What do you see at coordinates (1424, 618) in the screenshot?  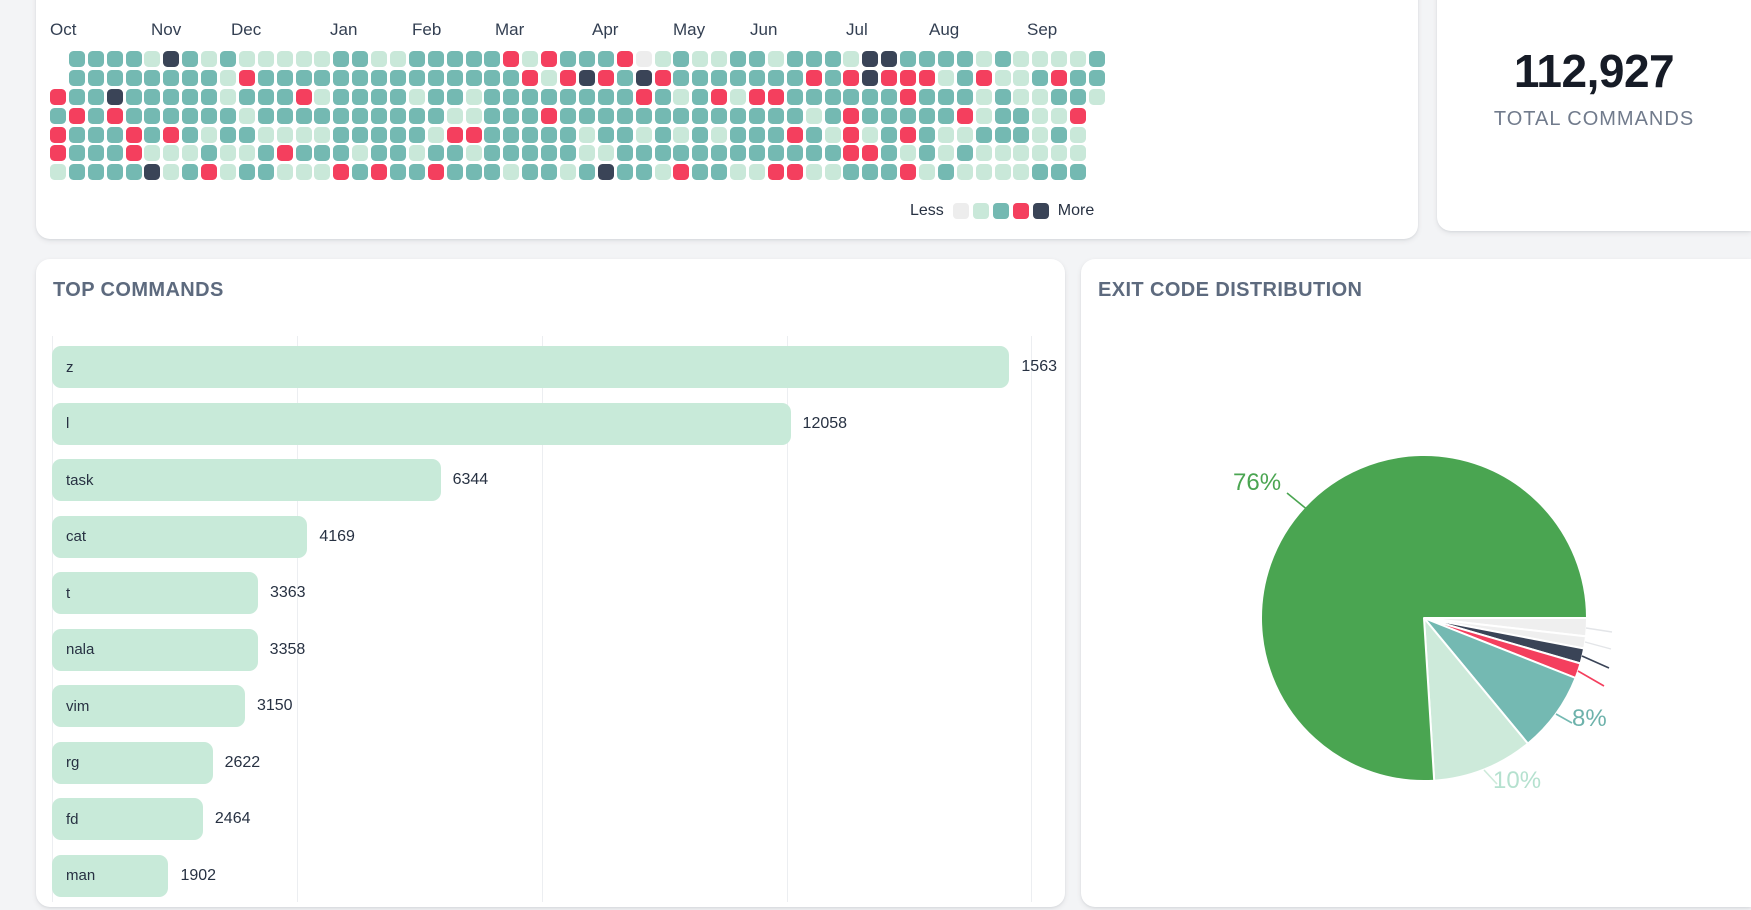 I see `pie-slice` at bounding box center [1424, 618].